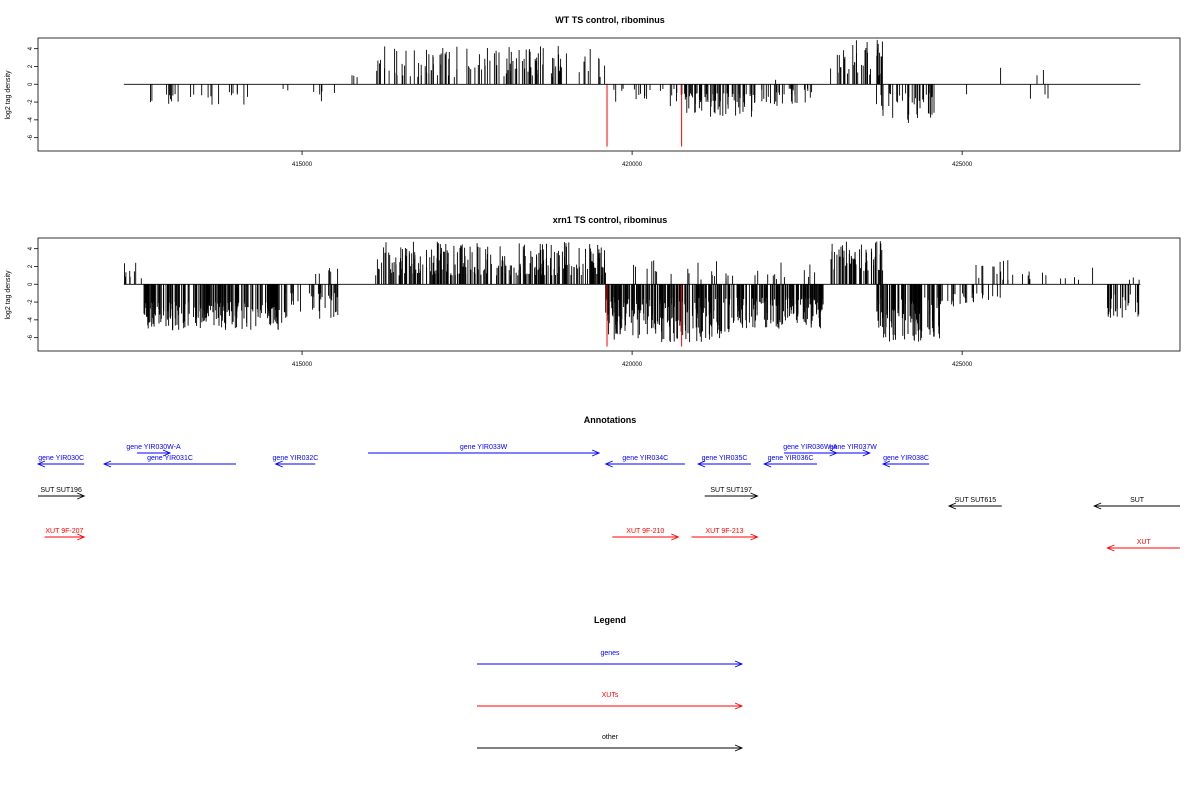  I want to click on xut-annotation-label: XUT 9F-210, so click(645, 531).